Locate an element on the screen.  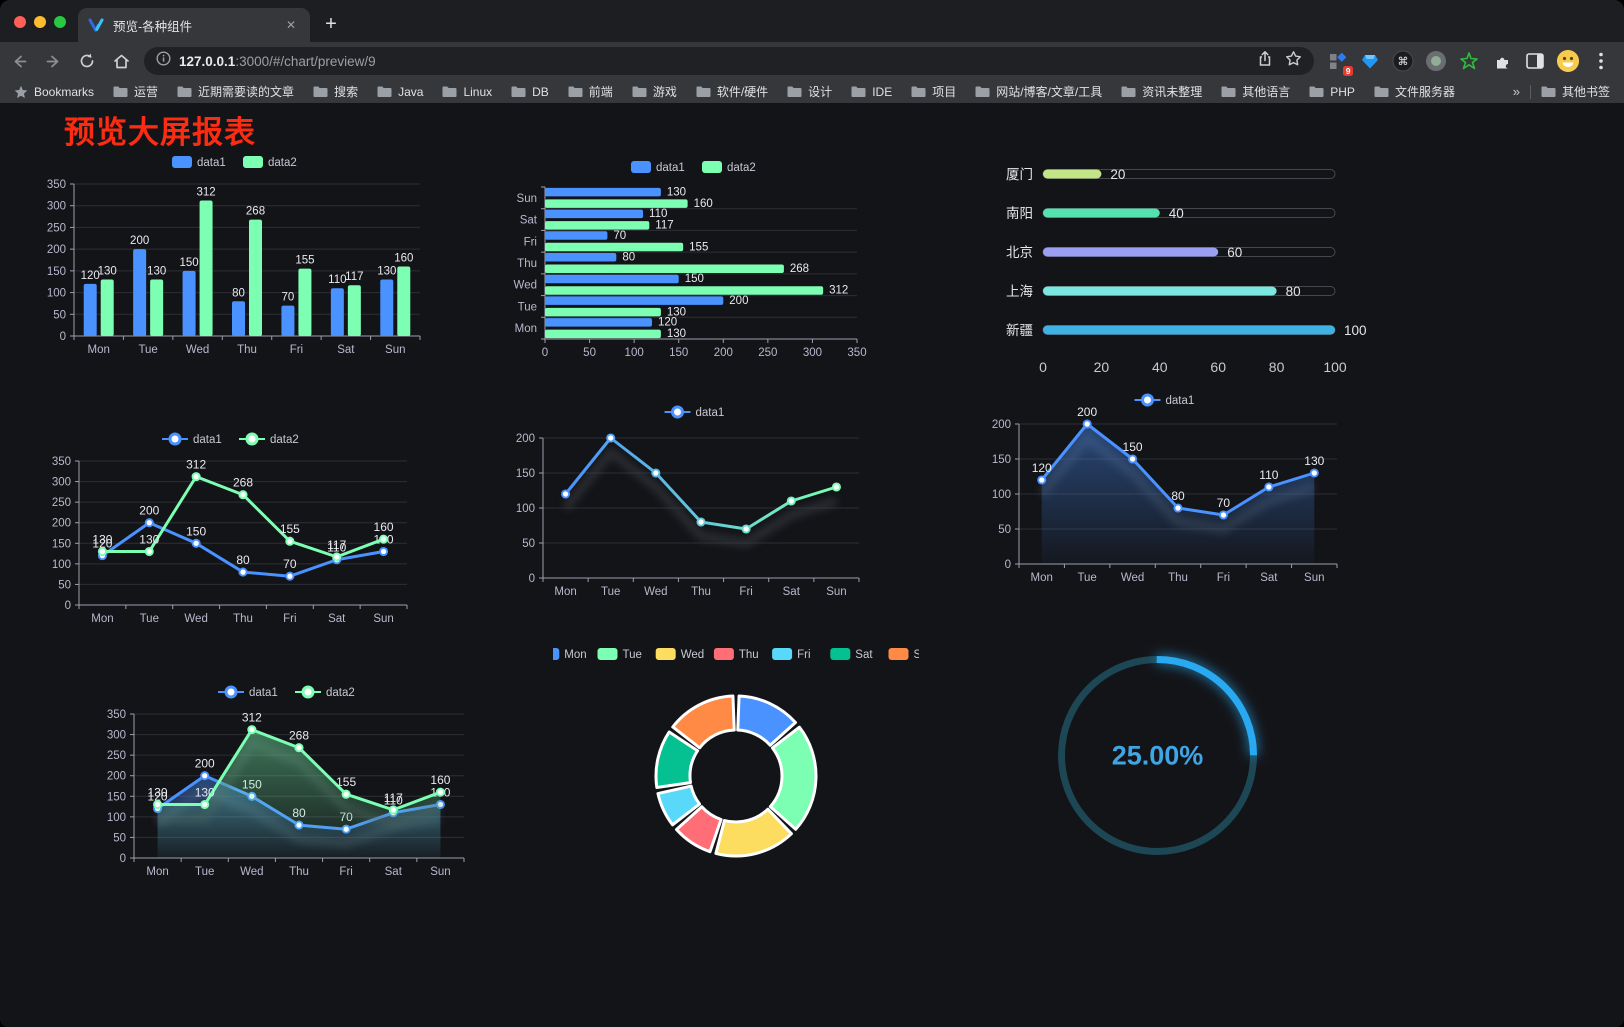
forward-button is located at coordinates (53, 61).